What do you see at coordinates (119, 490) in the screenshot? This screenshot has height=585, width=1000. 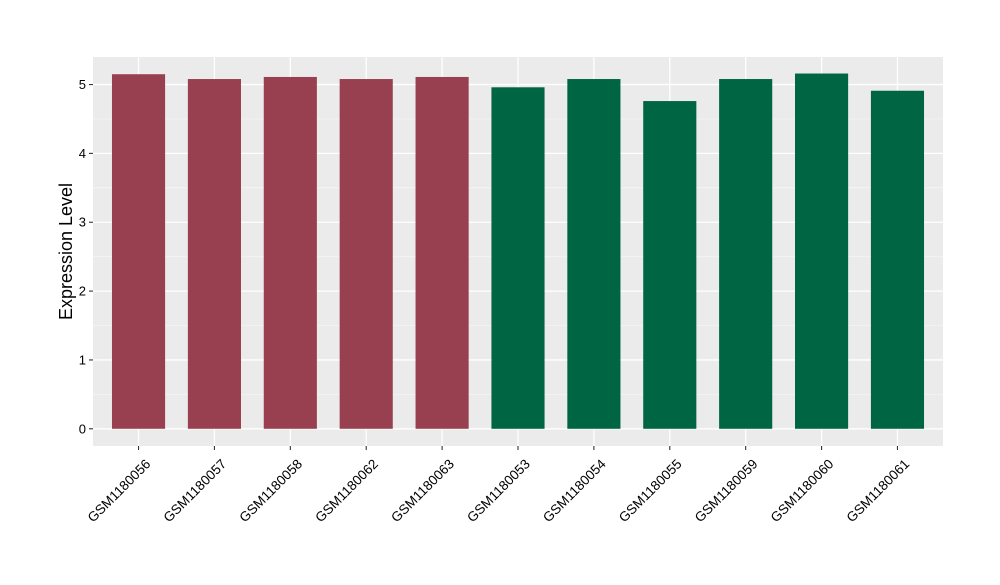 I see `x-tick-label: GSM1180056` at bounding box center [119, 490].